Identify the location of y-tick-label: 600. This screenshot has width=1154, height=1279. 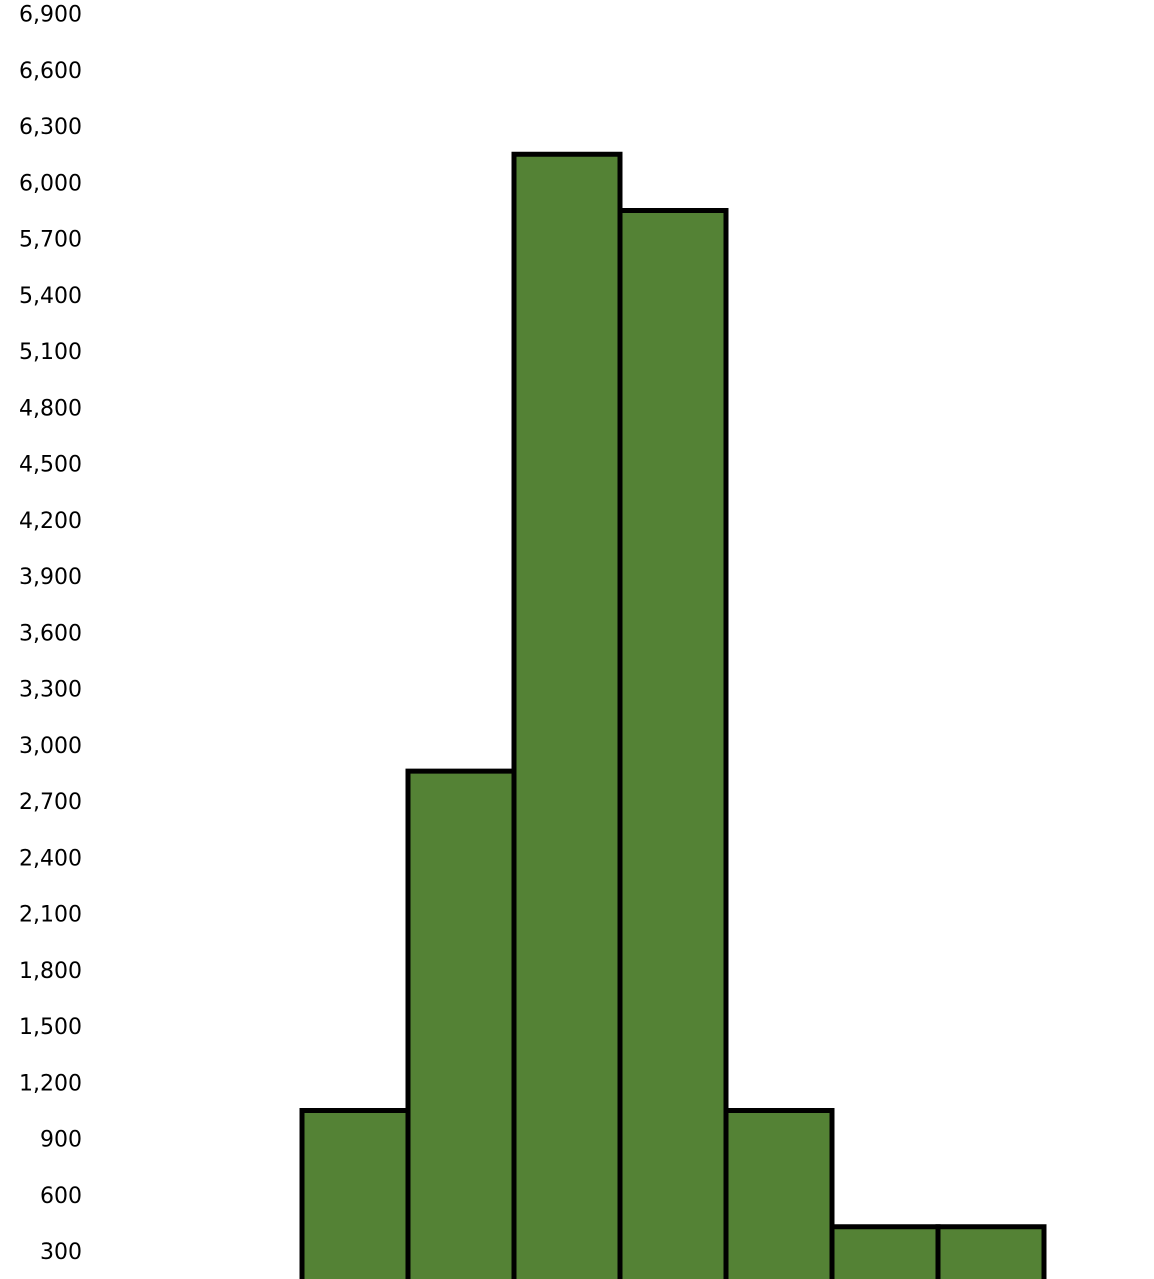
(61, 1196).